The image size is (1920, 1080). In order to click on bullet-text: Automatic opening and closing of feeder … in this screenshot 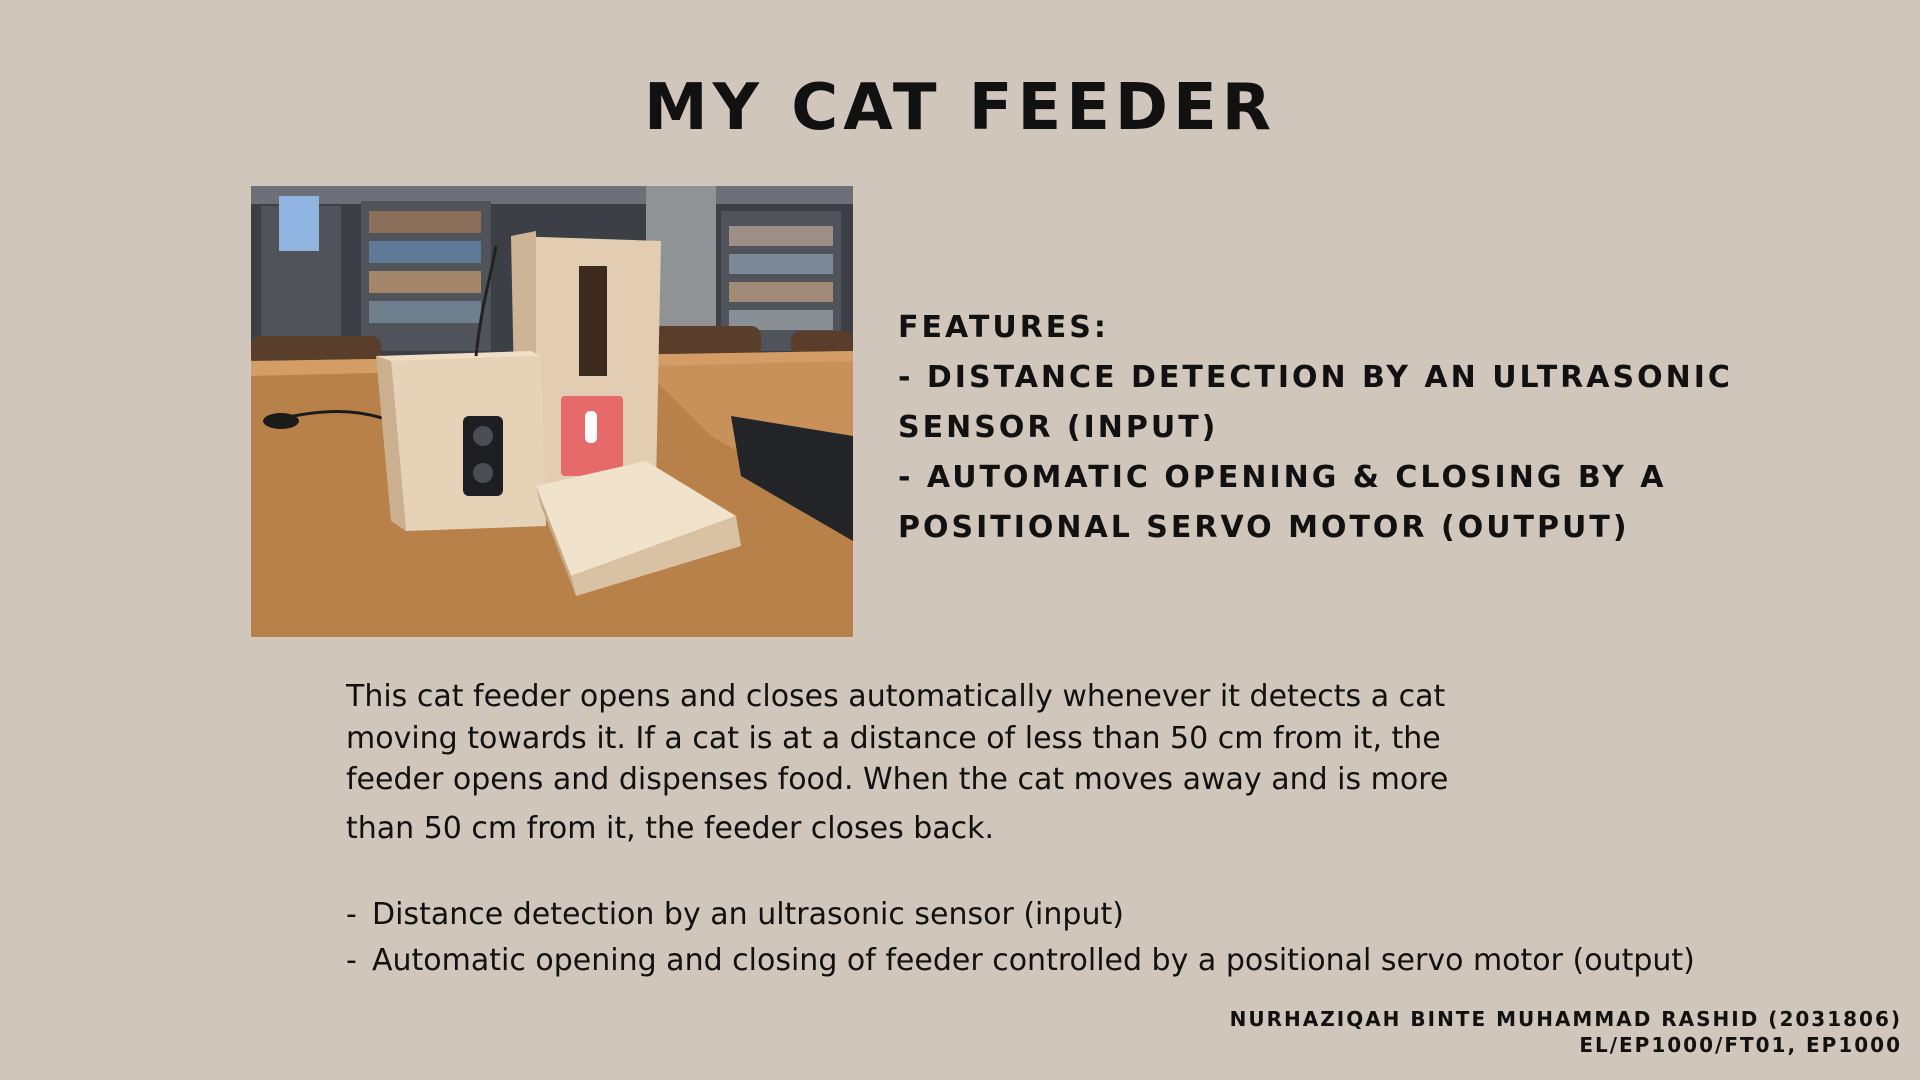, I will do `click(1033, 960)`.